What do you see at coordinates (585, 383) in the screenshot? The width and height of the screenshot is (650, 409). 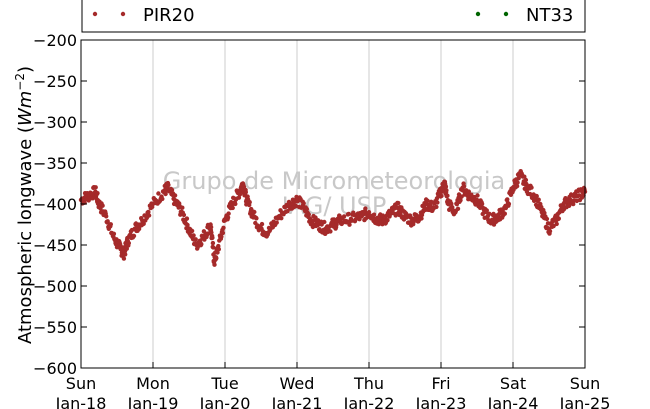 I see `x-tick-day: Sun` at bounding box center [585, 383].